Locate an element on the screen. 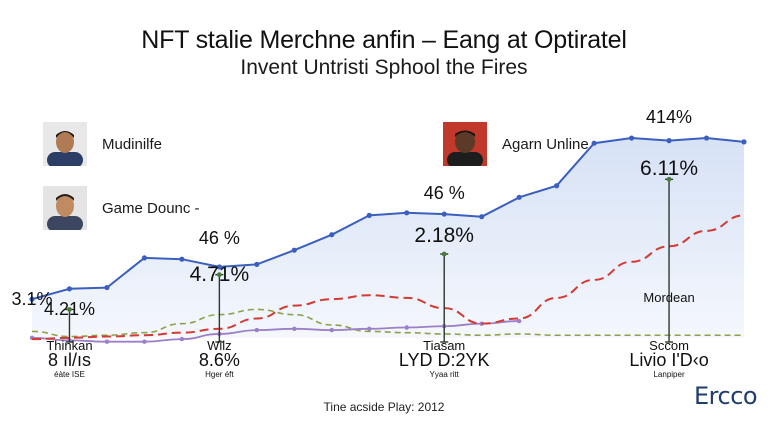 This screenshot has width=768, height=432. person-2-portrait-icon is located at coordinates (65, 208).